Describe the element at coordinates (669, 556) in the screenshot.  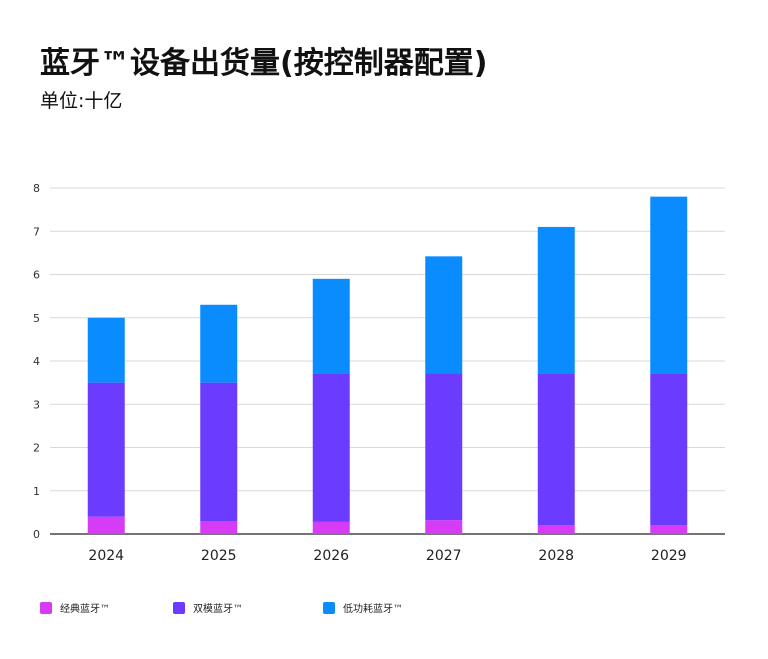
I see `x-tick-label: 2029` at that location.